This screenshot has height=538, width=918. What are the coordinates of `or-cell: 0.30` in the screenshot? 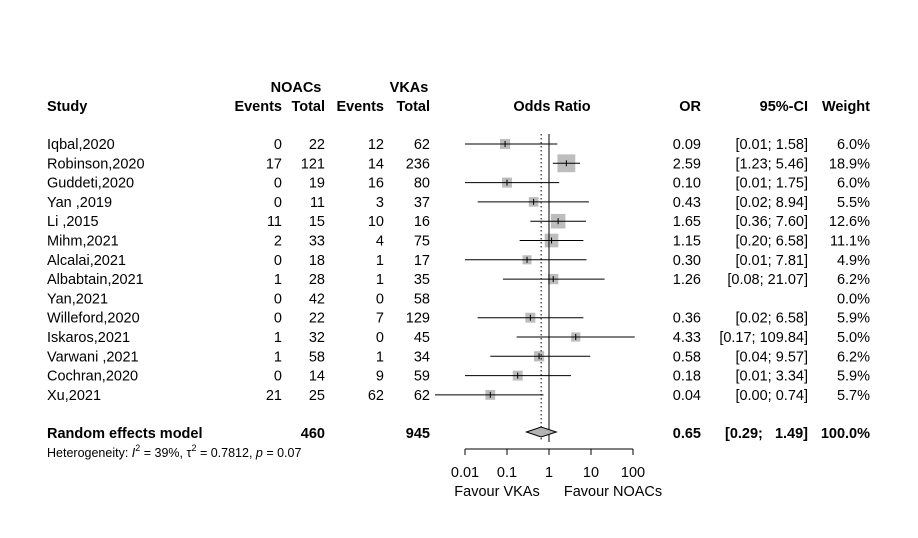 It's located at (687, 261).